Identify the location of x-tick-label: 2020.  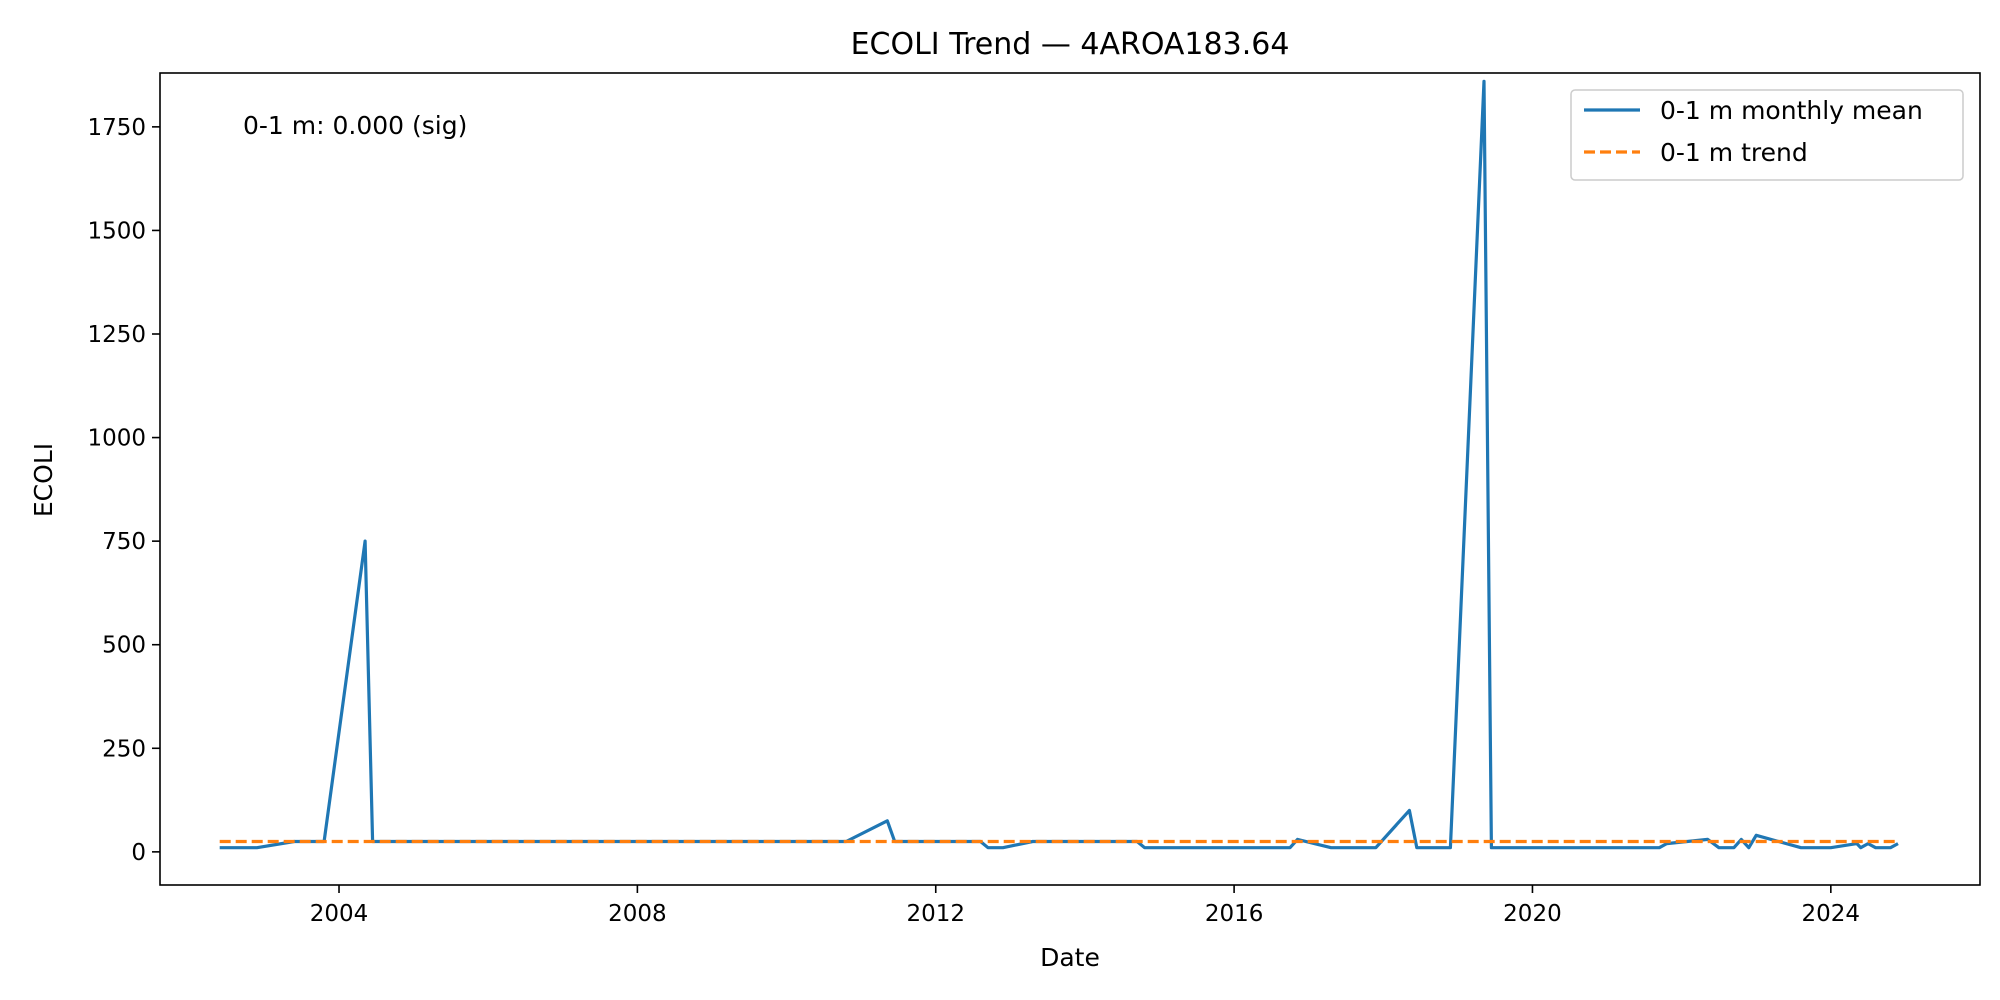
(1532, 914).